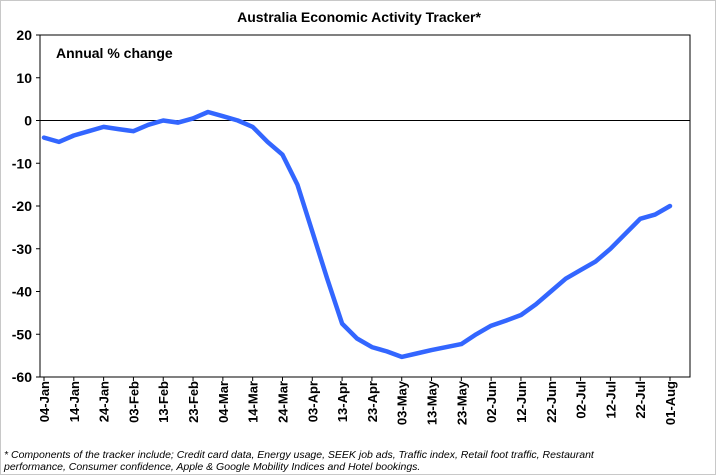  Describe the element at coordinates (491, 402) in the screenshot. I see `x-tick-label: 02-Jun` at that location.